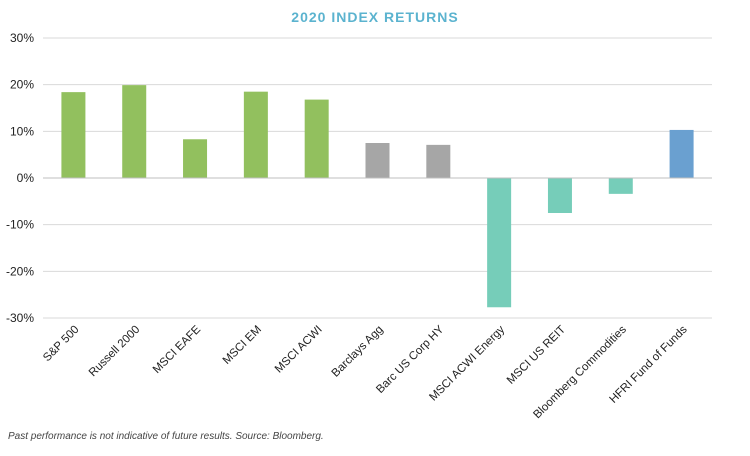 The height and width of the screenshot is (456, 750). Describe the element at coordinates (410, 359) in the screenshot. I see `x-category-label: Barc US Corp HY` at that location.